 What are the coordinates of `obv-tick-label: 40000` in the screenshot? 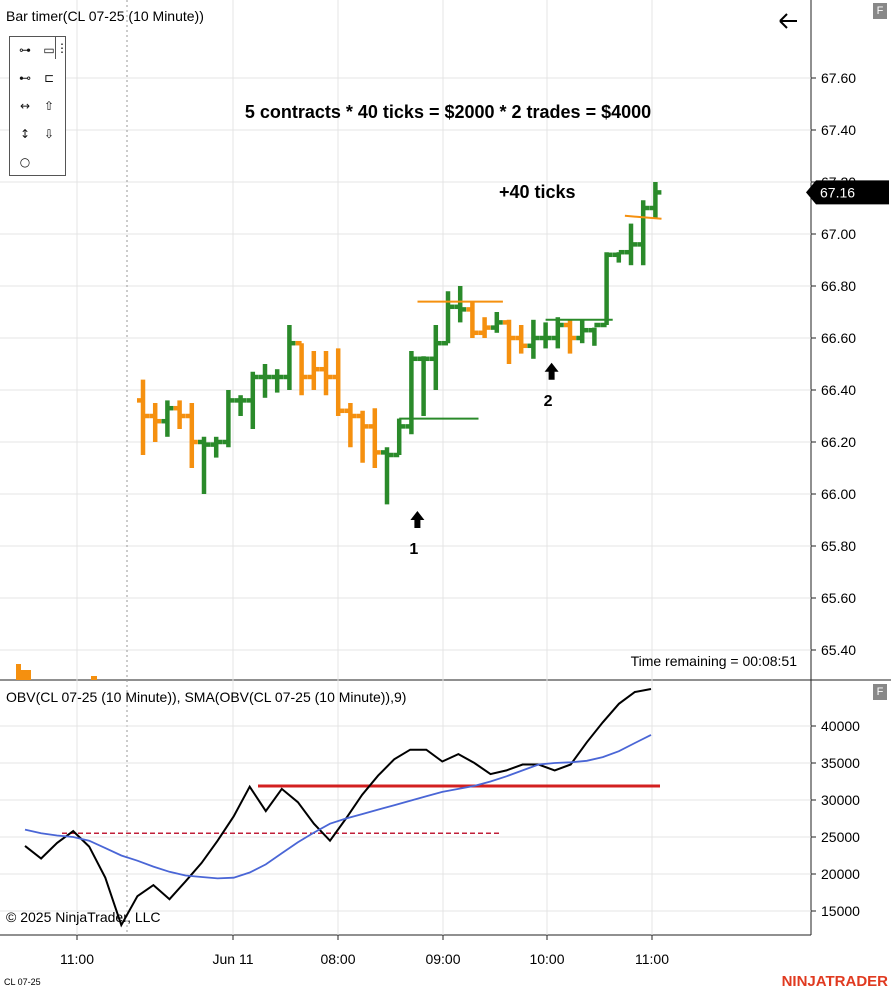 It's located at (840, 726).